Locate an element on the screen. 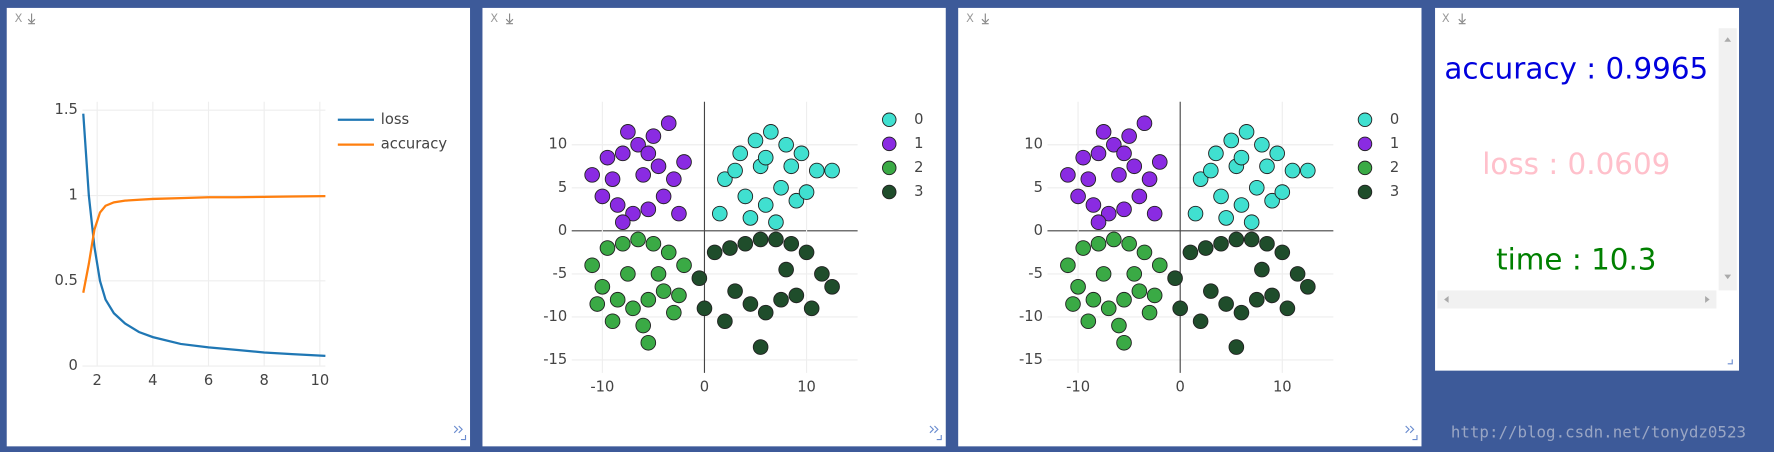  legend-label: loss is located at coordinates (395, 119).